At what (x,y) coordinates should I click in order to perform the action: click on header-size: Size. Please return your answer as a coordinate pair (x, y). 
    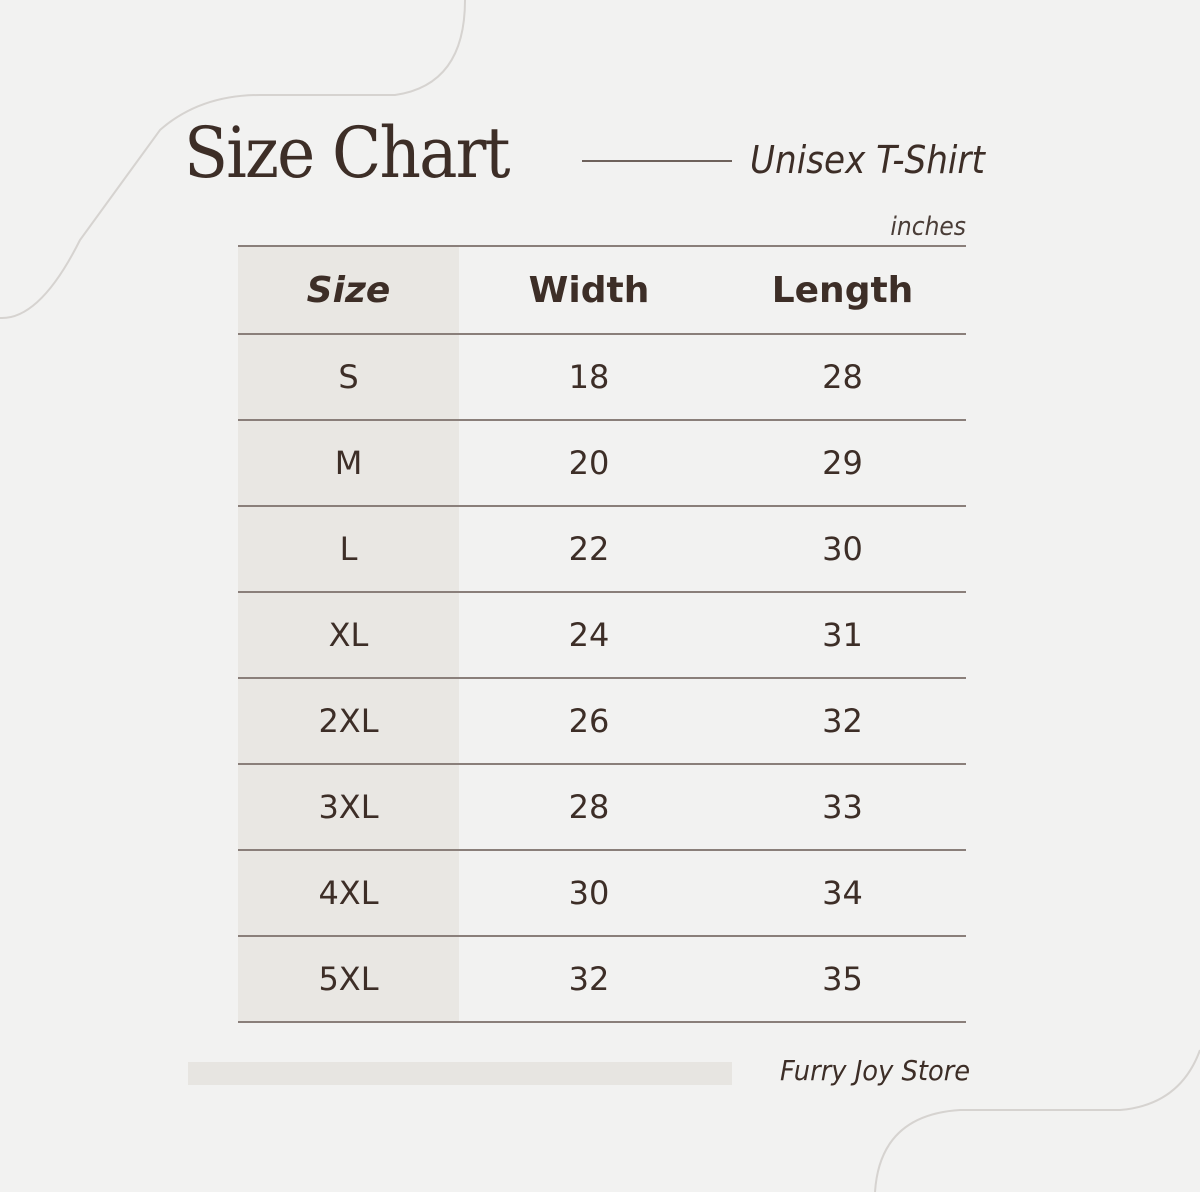
    Looking at the image, I should click on (348, 289).